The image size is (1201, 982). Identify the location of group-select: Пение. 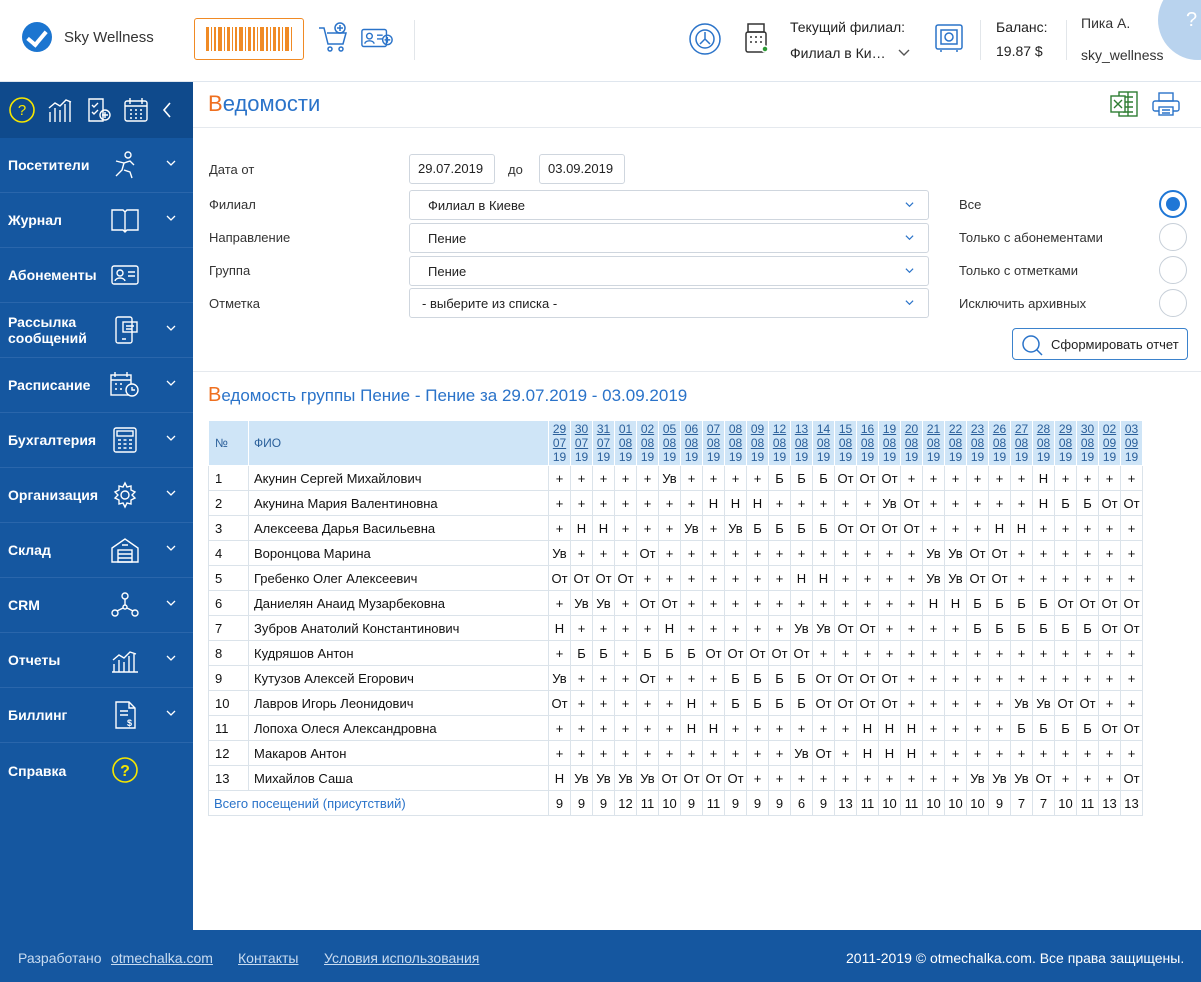
(669, 271).